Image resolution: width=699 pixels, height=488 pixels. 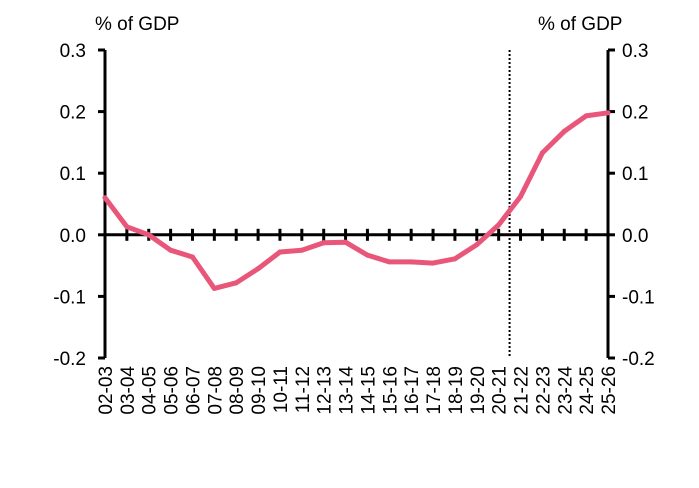 I want to click on x-tick-label: 23-24, so click(x=565, y=390).